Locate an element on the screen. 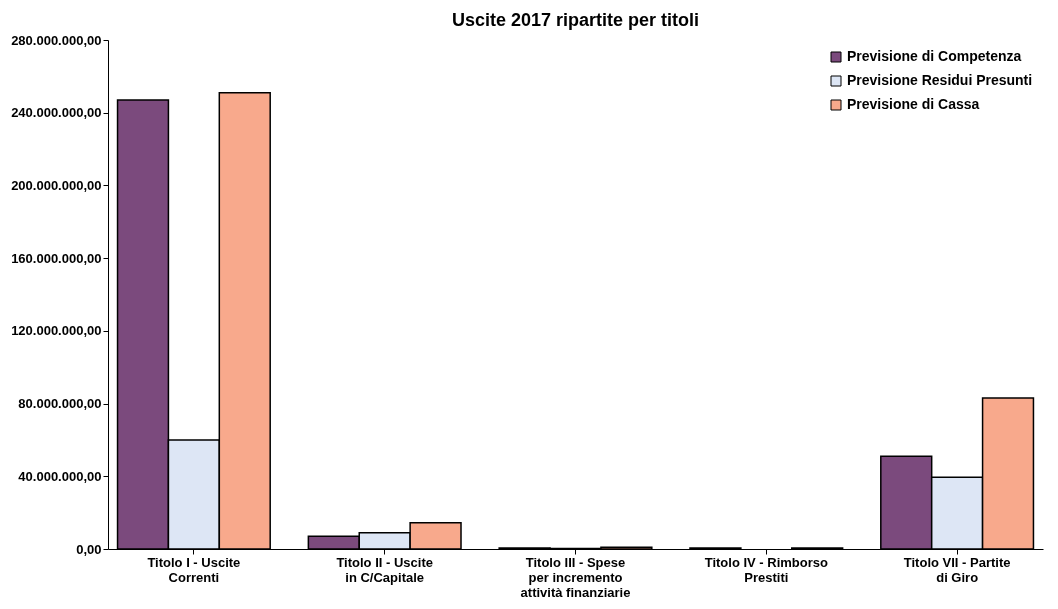  y-tick-label: 160.000.000,00 is located at coordinates (56, 258).